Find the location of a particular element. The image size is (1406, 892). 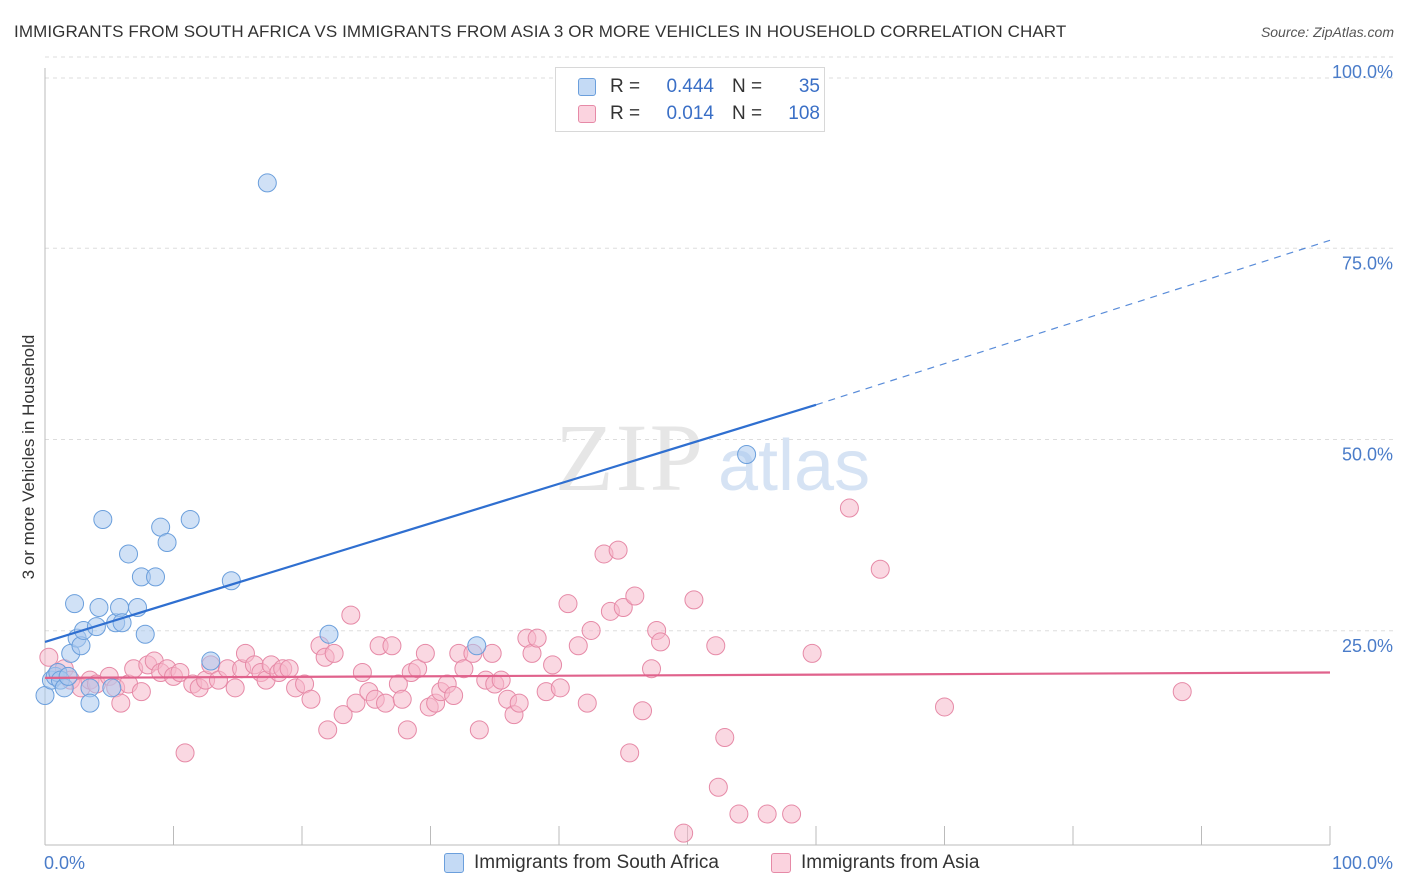

y-tick-label: 25.0% is located at coordinates (1367, 646).